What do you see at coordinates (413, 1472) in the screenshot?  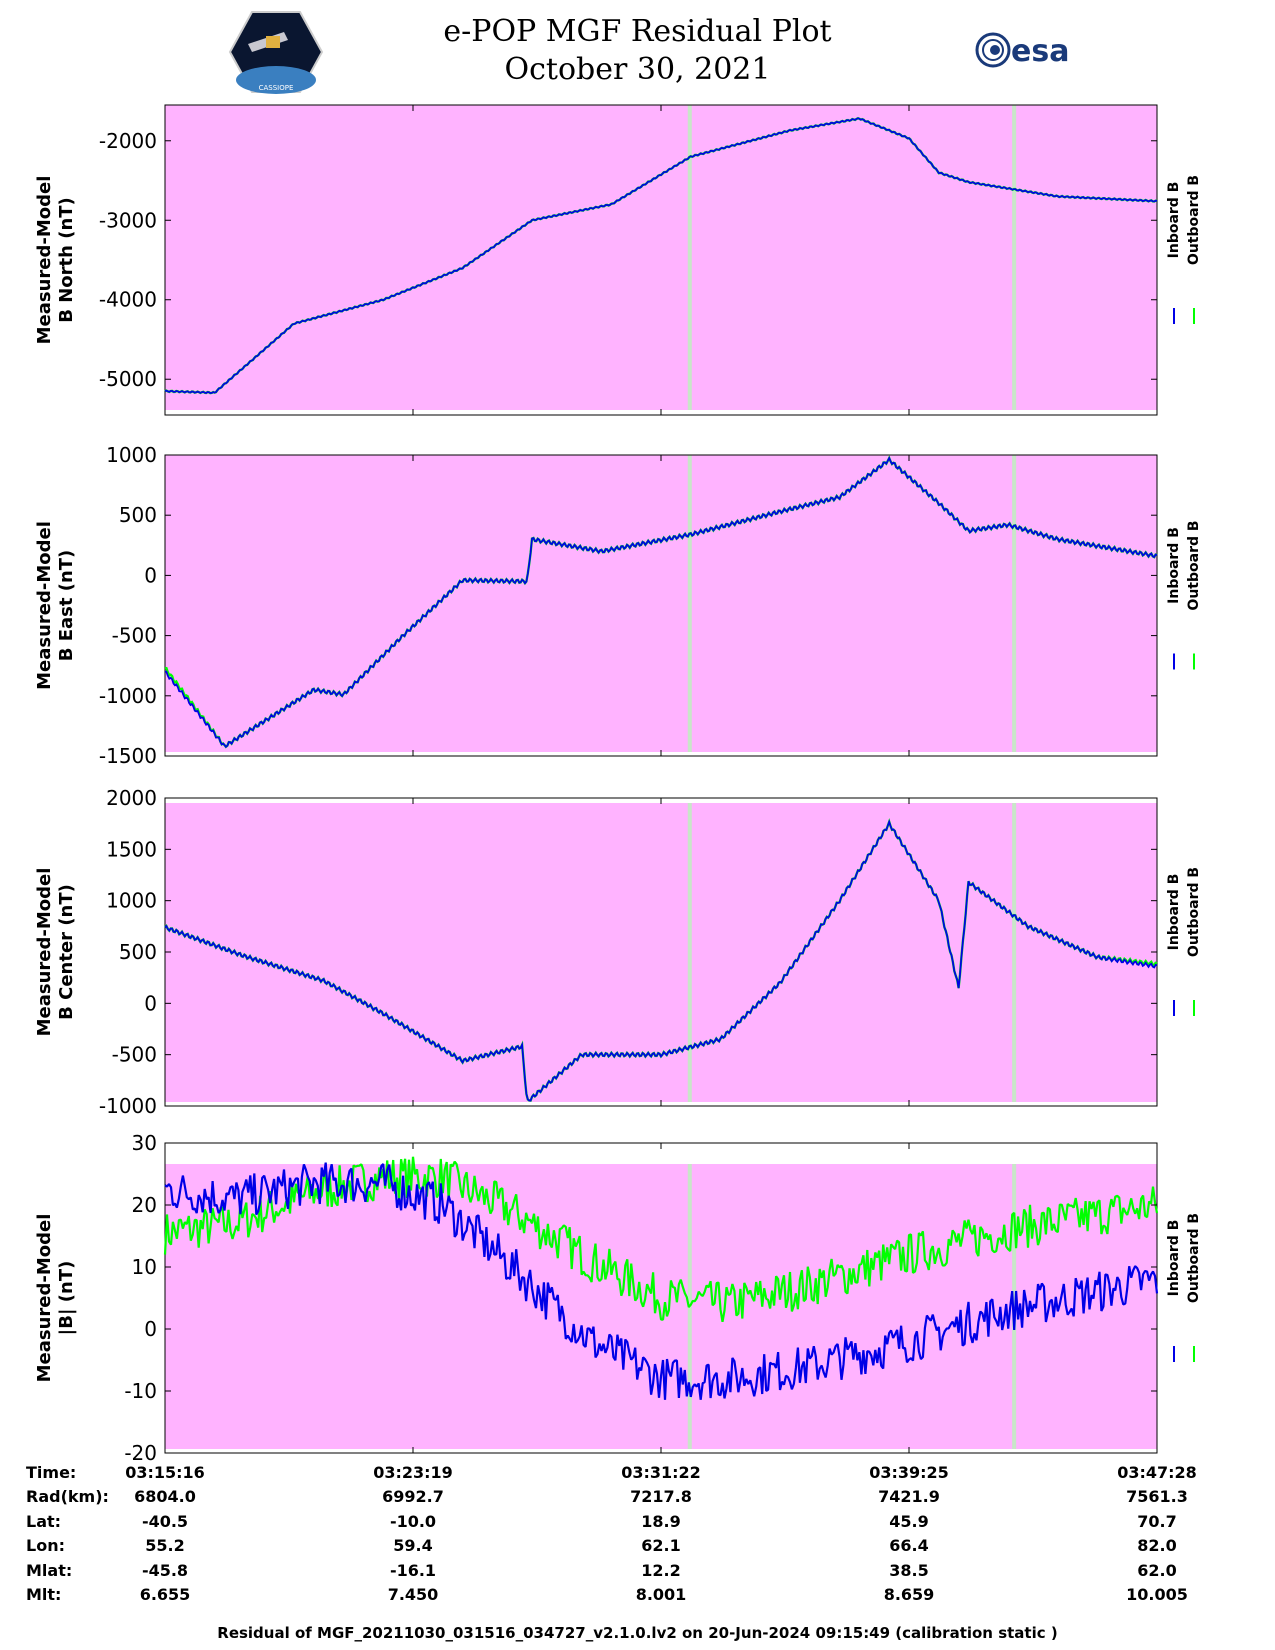 I see `info-row-value: 03:23:19` at bounding box center [413, 1472].